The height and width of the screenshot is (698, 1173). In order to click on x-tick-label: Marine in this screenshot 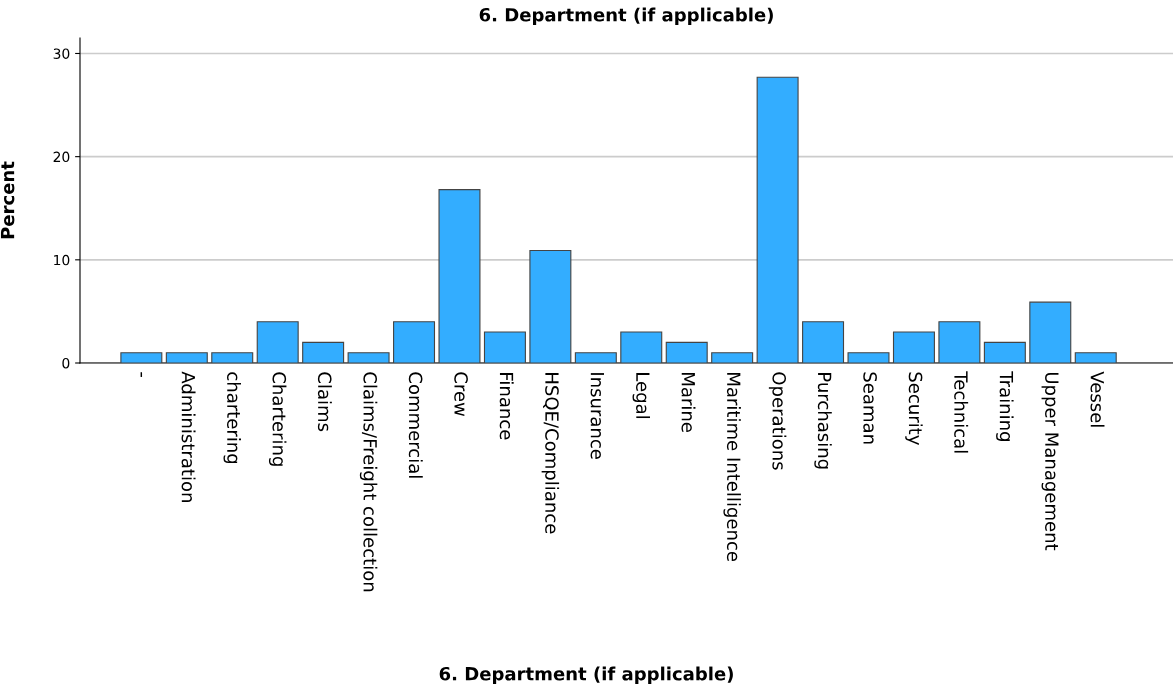, I will do `click(688, 403)`.